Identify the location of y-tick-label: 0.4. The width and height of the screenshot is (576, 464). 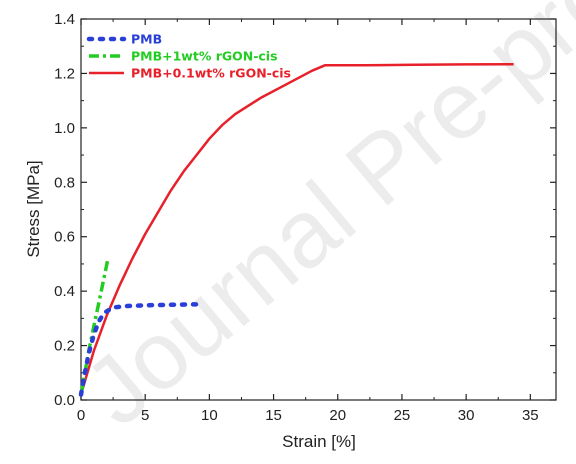
(64, 291).